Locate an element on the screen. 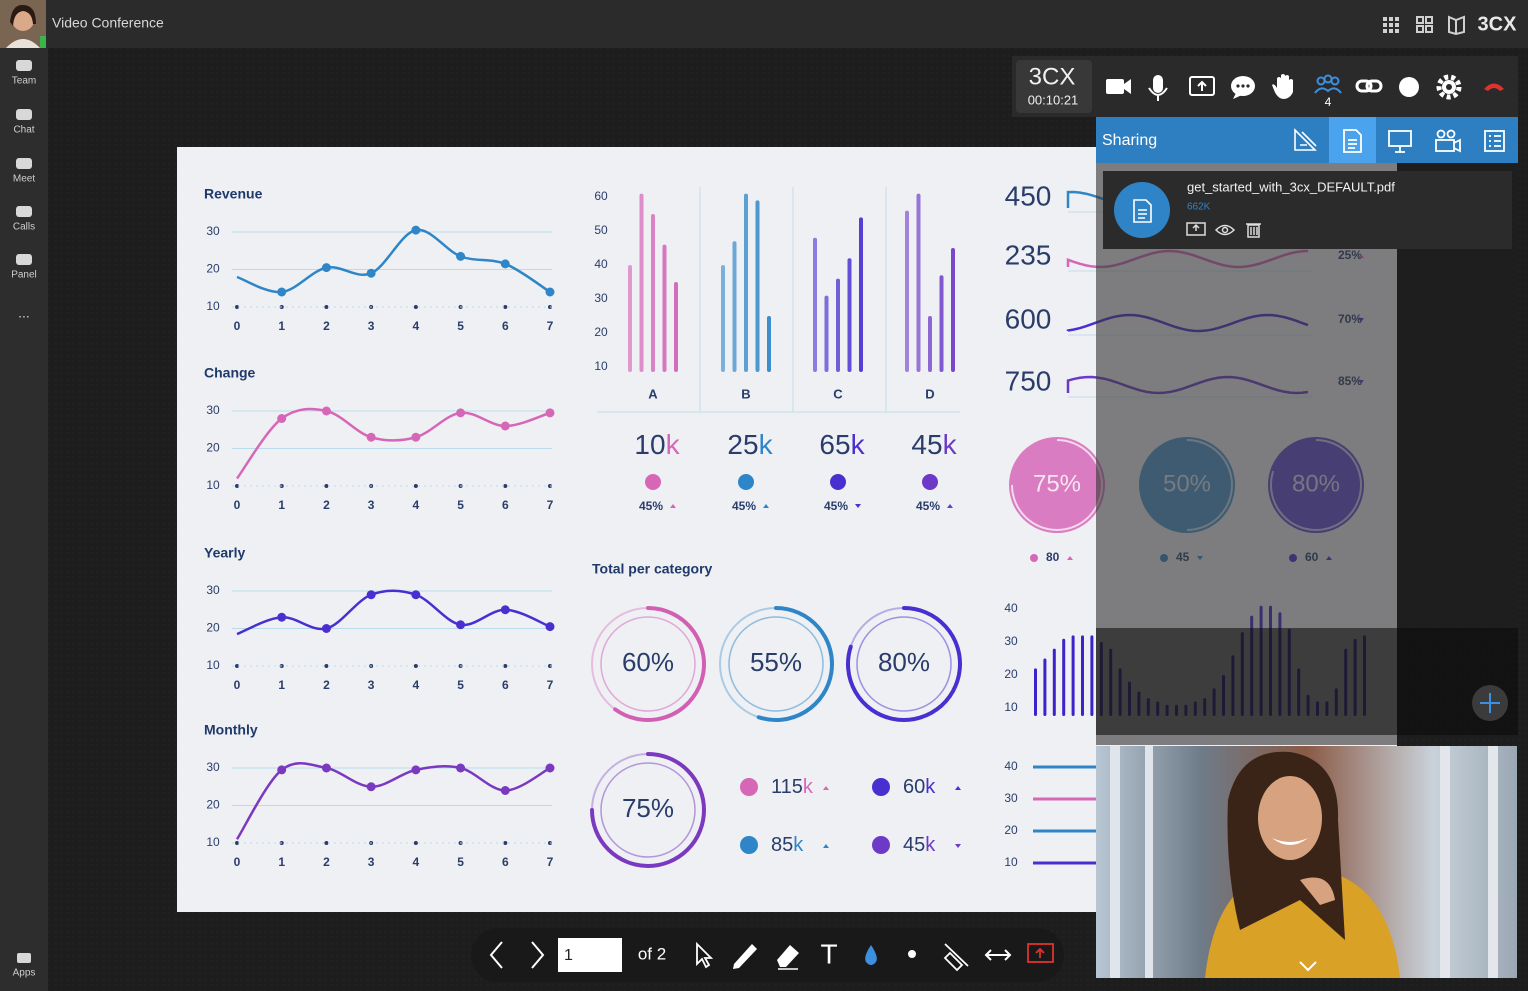 The image size is (1528, 991). qr-icon is located at coordinates (1424, 24).